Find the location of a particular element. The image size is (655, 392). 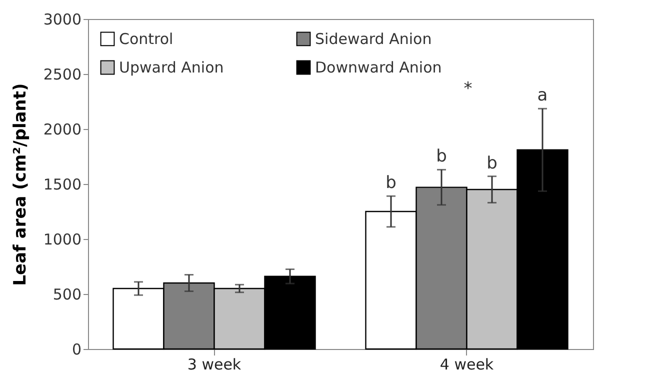

y-tick-label: 0 is located at coordinates (77, 349).